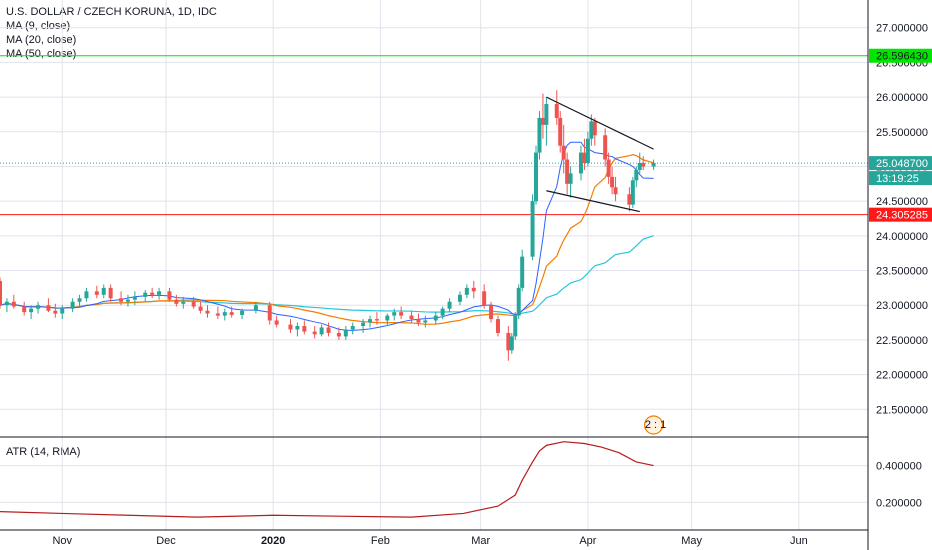  Describe the element at coordinates (166, 541) in the screenshot. I see `time-tick-label: Dec` at that location.